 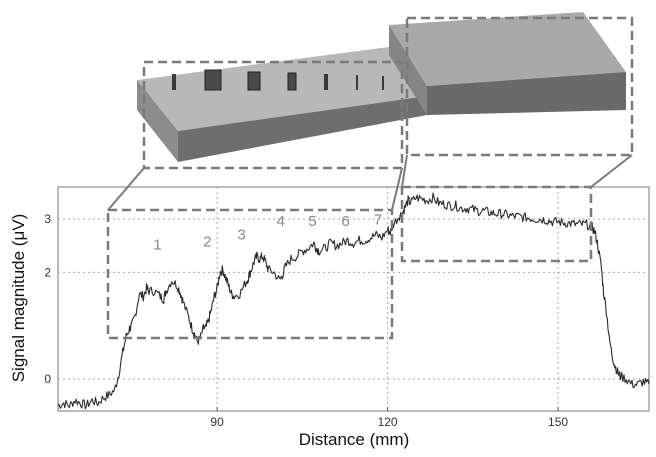 I want to click on annotation-defect-7: 7, so click(x=378, y=219).